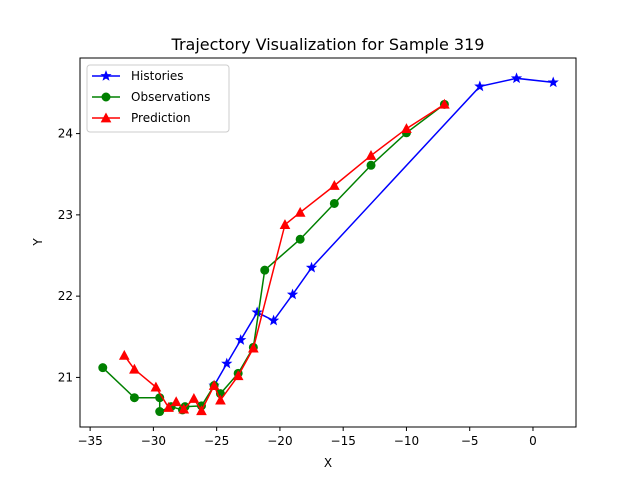  I want to click on y-tick-label: 23, so click(65, 215).